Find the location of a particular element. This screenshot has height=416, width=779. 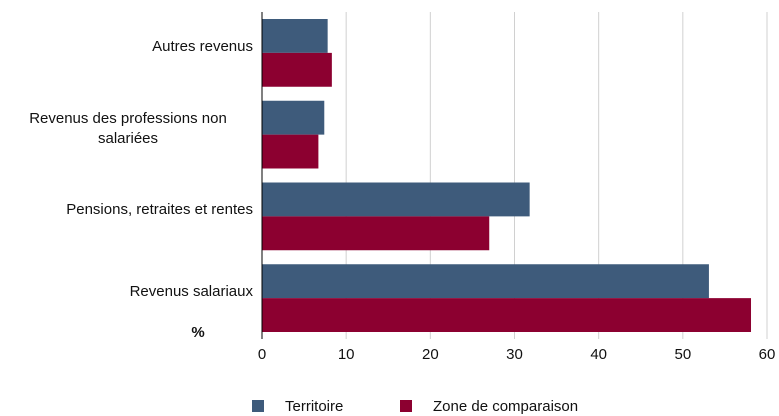

y-tick-text: Revenus des professions non salariées is located at coordinates (128, 128).